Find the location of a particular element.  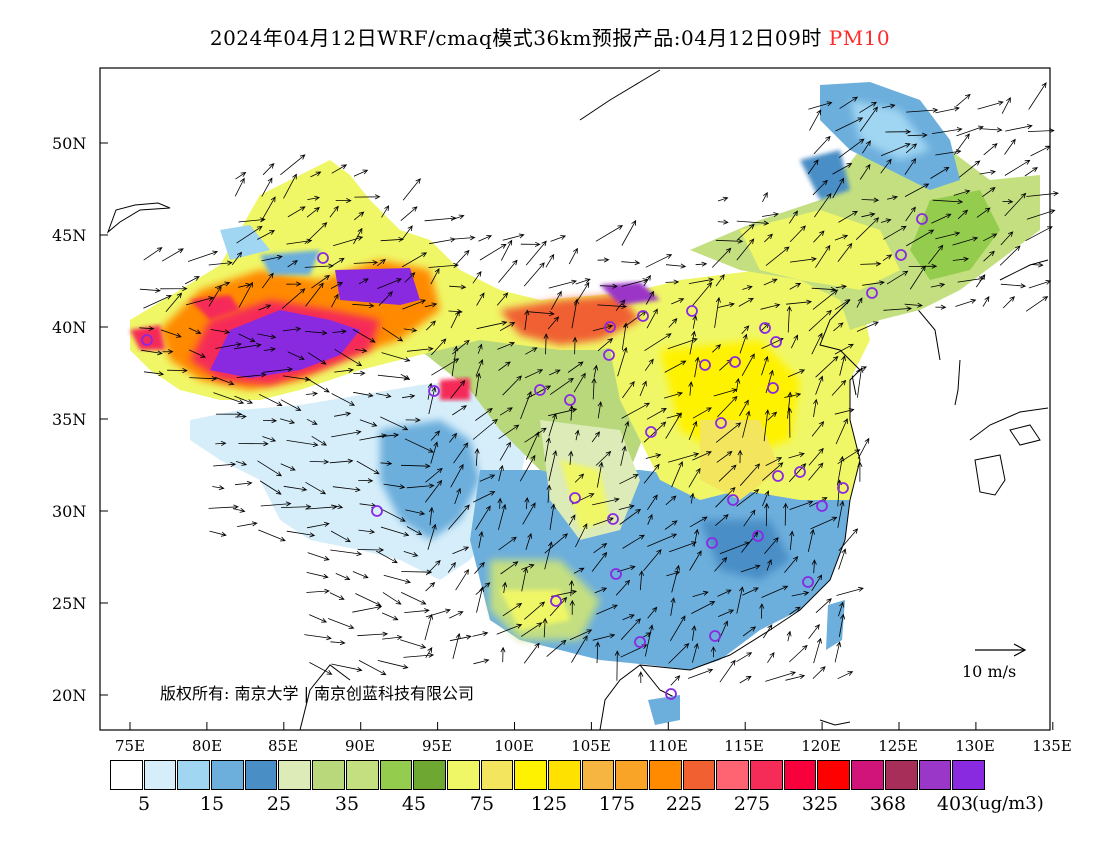

colorbar-label: 125 is located at coordinates (549, 804).